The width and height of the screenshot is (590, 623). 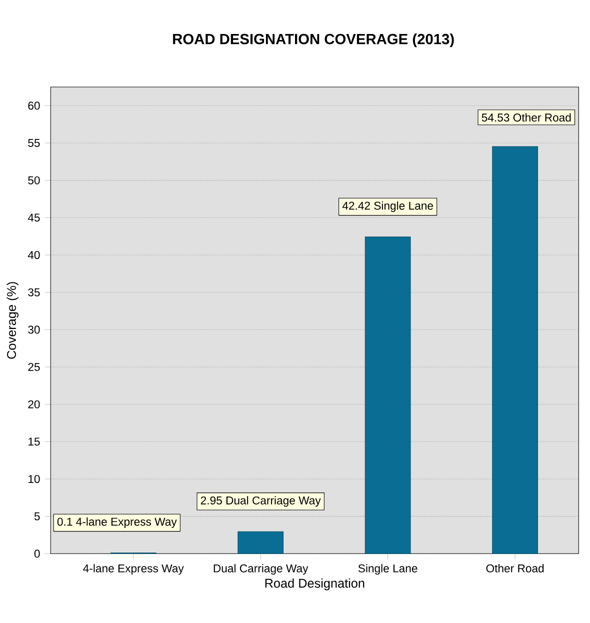 What do you see at coordinates (260, 501) in the screenshot?
I see `data-label: 2.95 Dual Carriage Way` at bounding box center [260, 501].